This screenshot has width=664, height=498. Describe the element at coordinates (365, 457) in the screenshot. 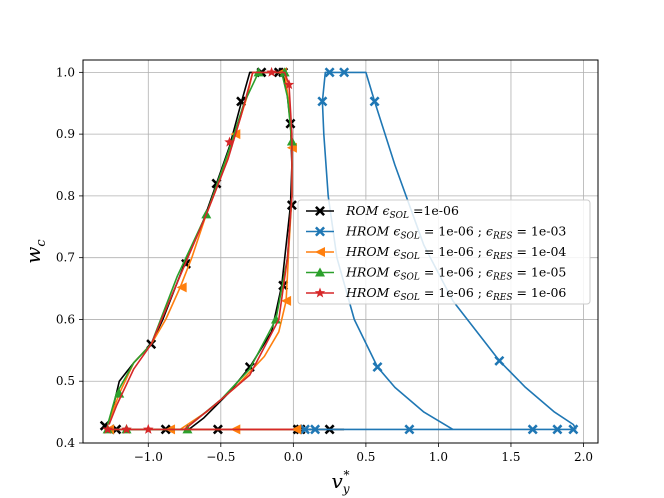

I see `x-tick-label: 0.5` at that location.